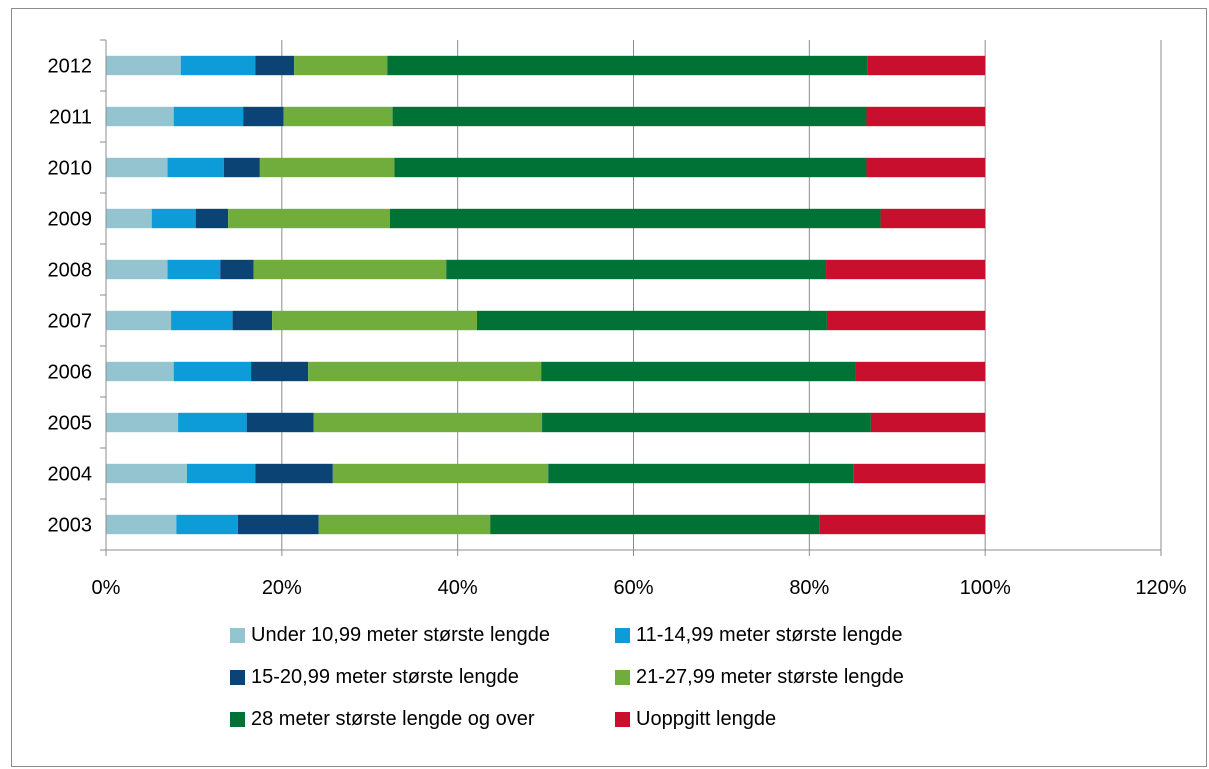  What do you see at coordinates (338, 116) in the screenshot?
I see `bar-segment-2011-s3` at bounding box center [338, 116].